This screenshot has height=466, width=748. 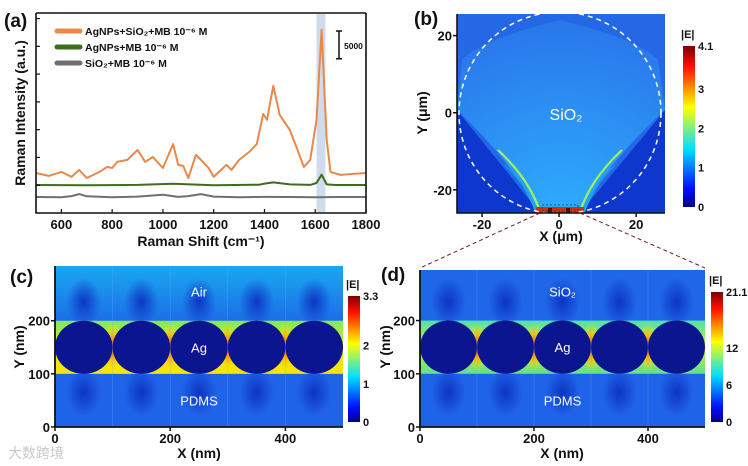 What do you see at coordinates (146, 32) in the screenshot?
I see `legend-label-0: AgNPs+SiO₂+MB 10⁻⁶ M` at bounding box center [146, 32].